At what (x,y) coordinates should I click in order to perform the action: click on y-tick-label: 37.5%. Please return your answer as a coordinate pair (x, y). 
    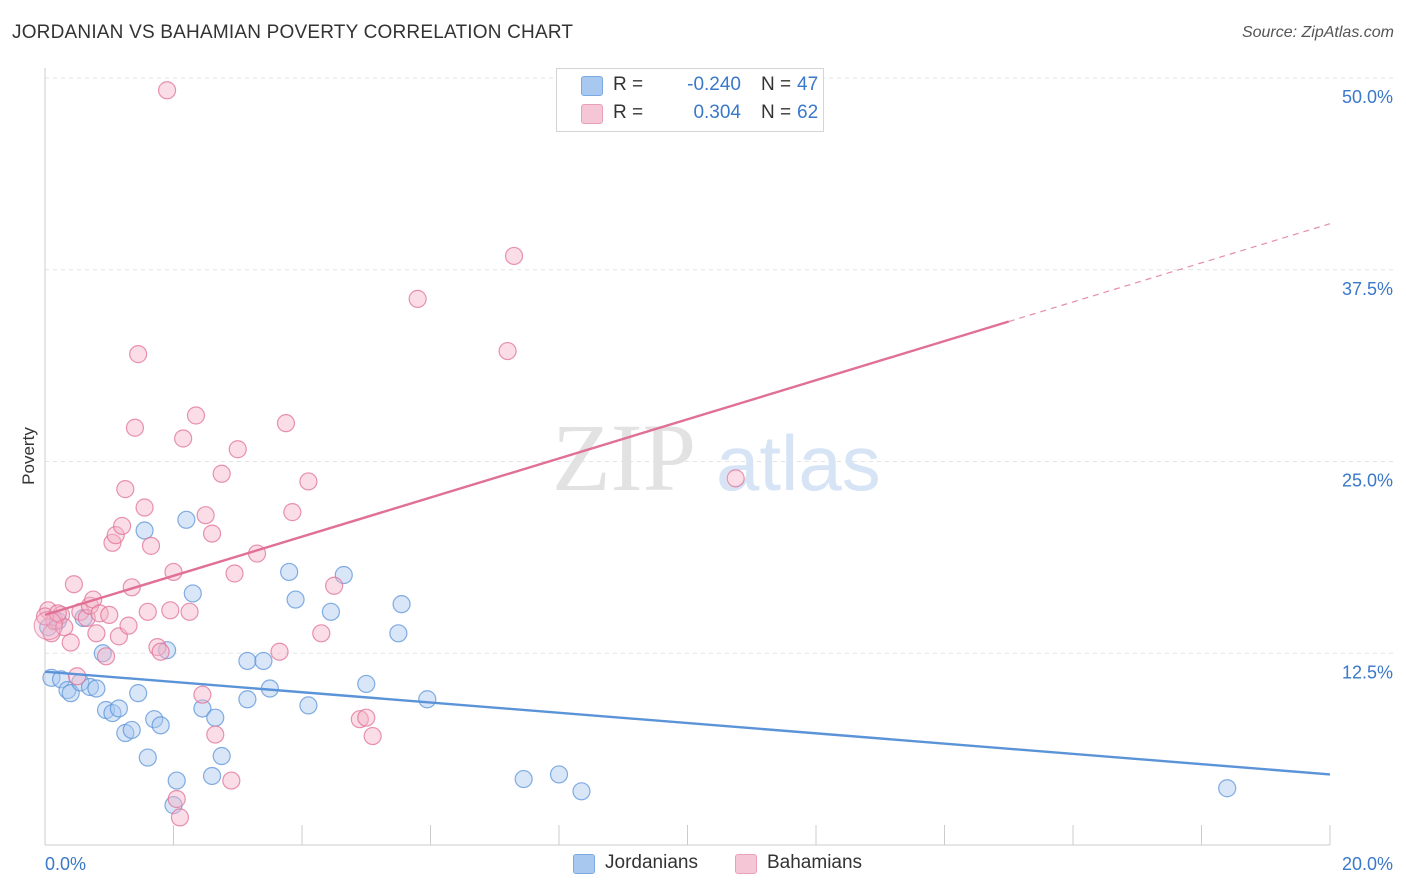
    Looking at the image, I should click on (1367, 289).